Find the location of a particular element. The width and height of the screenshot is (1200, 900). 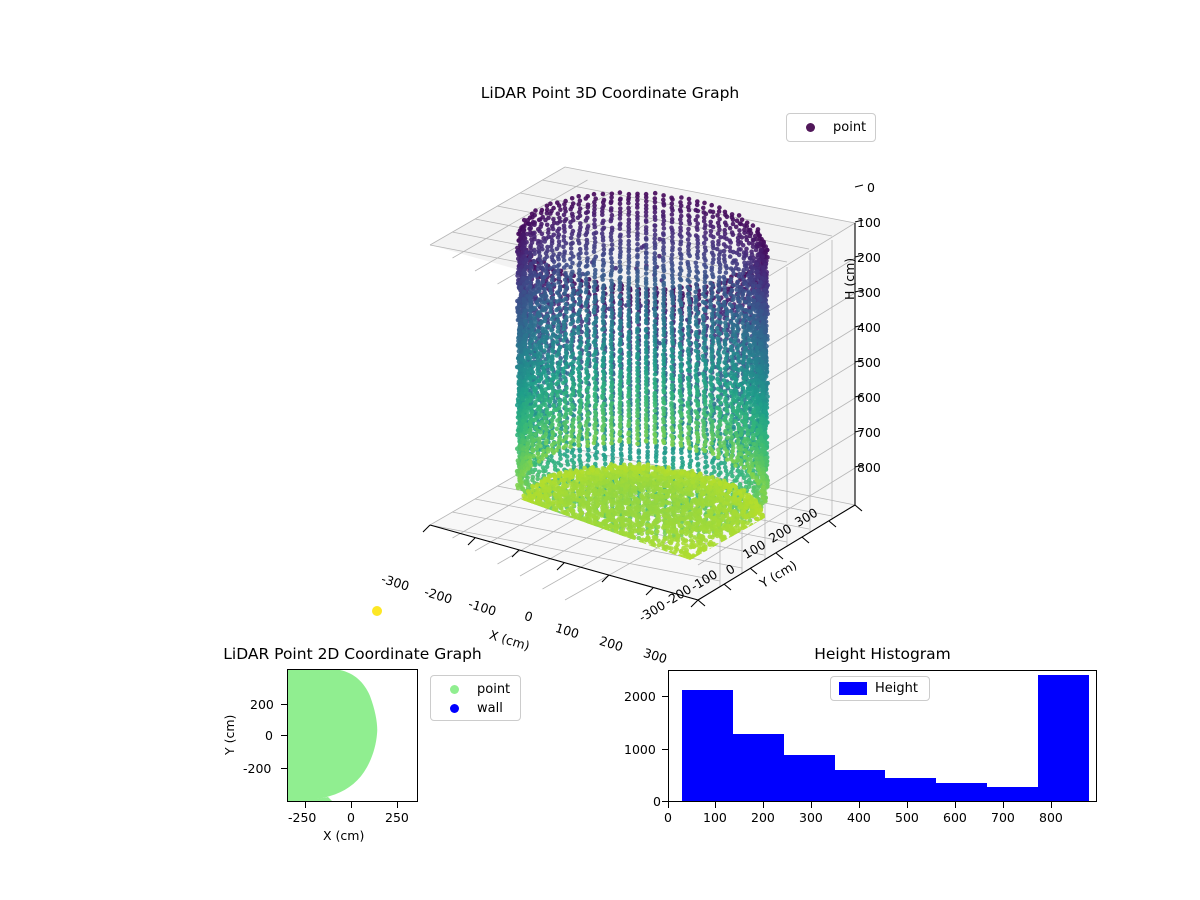

plot3d-title: LiDAR Point 3D Coordinate Graph is located at coordinates (610, 93).